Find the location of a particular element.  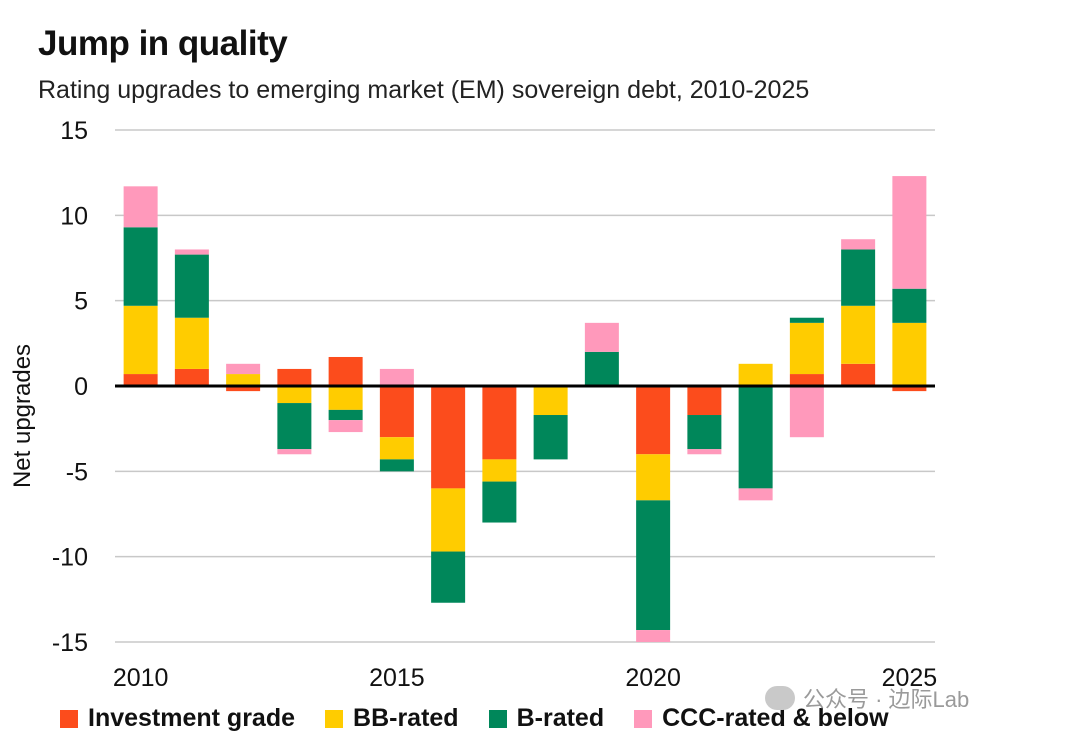

legend-item: BB-rated is located at coordinates (392, 718).